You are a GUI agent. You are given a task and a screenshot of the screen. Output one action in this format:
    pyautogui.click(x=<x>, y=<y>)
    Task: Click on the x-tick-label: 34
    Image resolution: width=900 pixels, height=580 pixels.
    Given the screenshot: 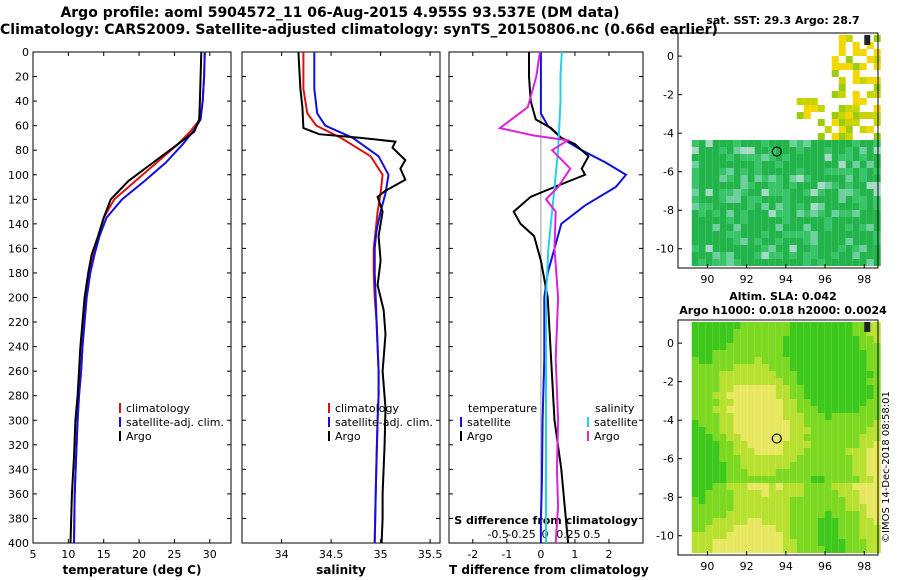 What is the action you would take?
    pyautogui.click(x=282, y=554)
    